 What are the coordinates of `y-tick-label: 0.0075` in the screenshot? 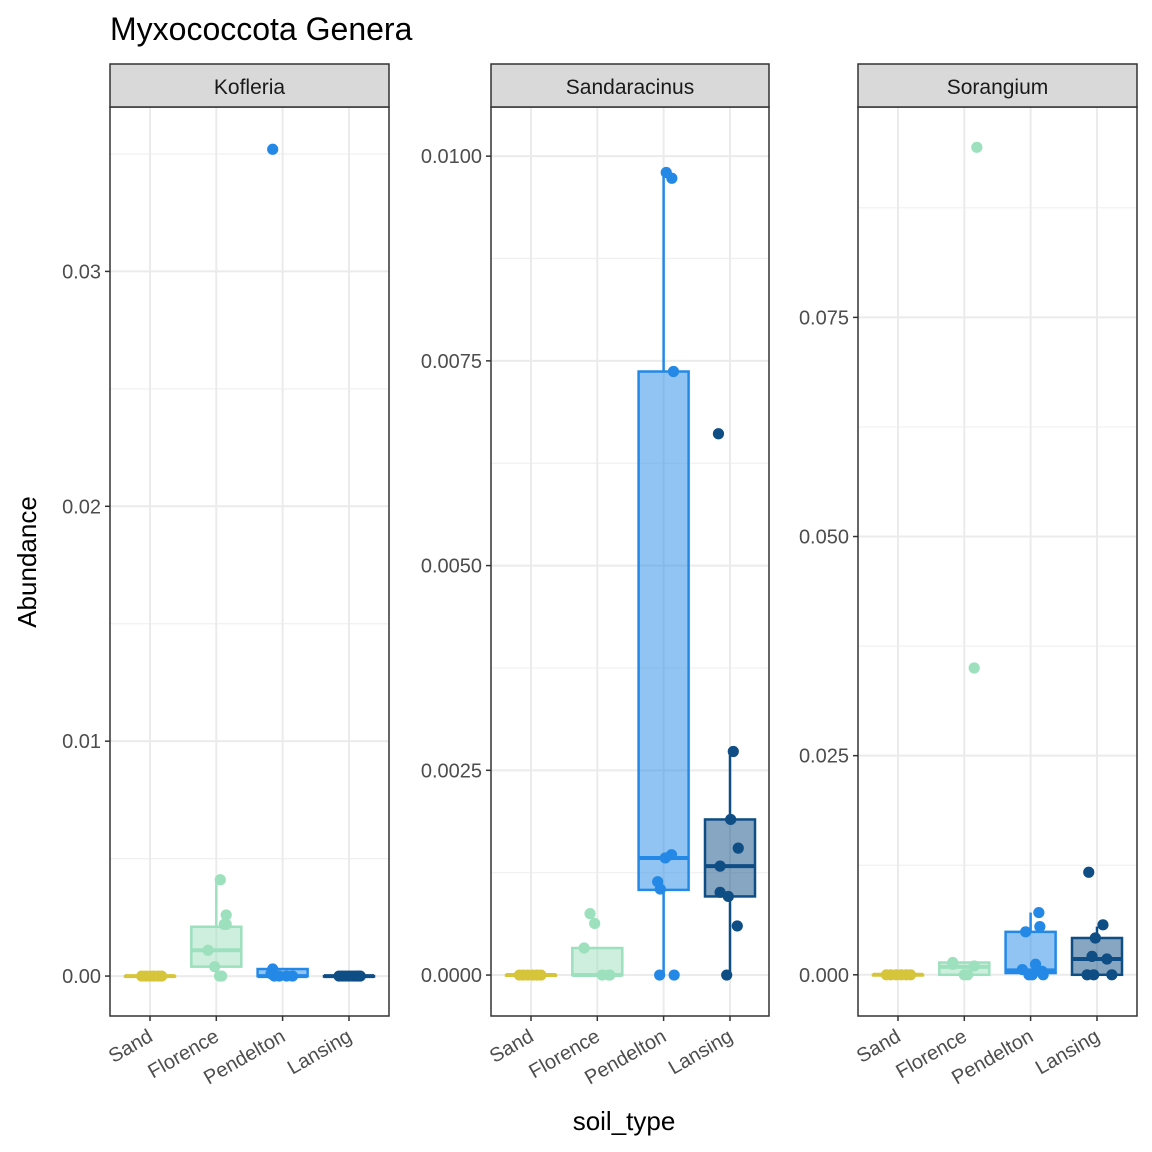 It's located at (451, 362).